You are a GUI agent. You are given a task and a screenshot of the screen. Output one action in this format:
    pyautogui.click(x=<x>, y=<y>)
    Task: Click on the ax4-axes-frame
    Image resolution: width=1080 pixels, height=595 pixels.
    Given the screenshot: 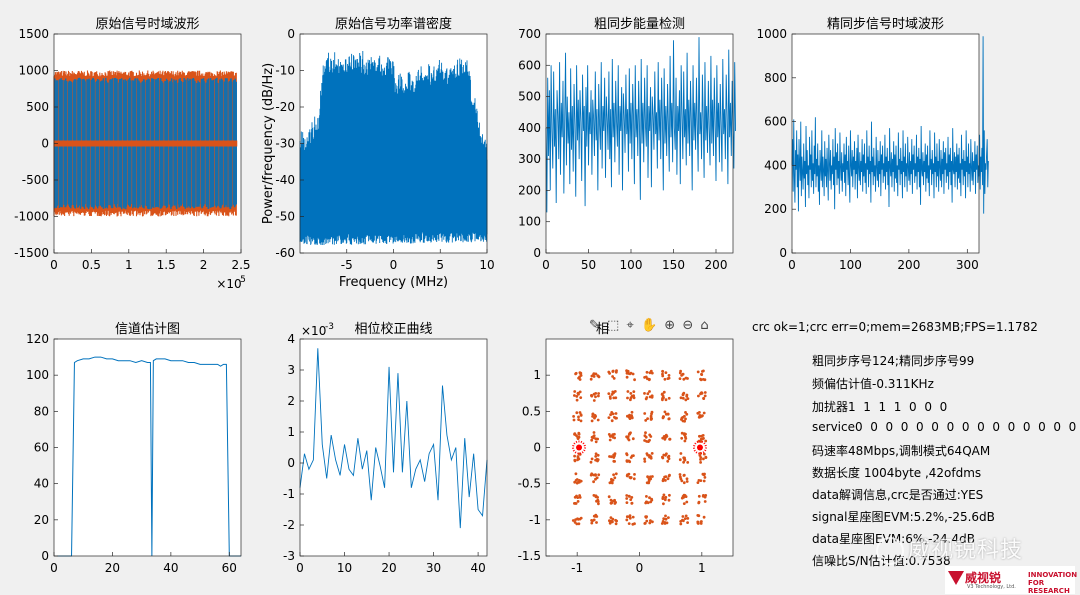 What is the action you would take?
    pyautogui.click(x=885, y=143)
    